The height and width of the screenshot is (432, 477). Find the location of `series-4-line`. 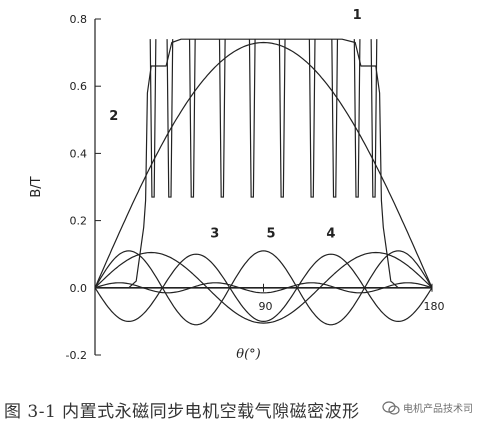

series-4-line is located at coordinates (263, 288).